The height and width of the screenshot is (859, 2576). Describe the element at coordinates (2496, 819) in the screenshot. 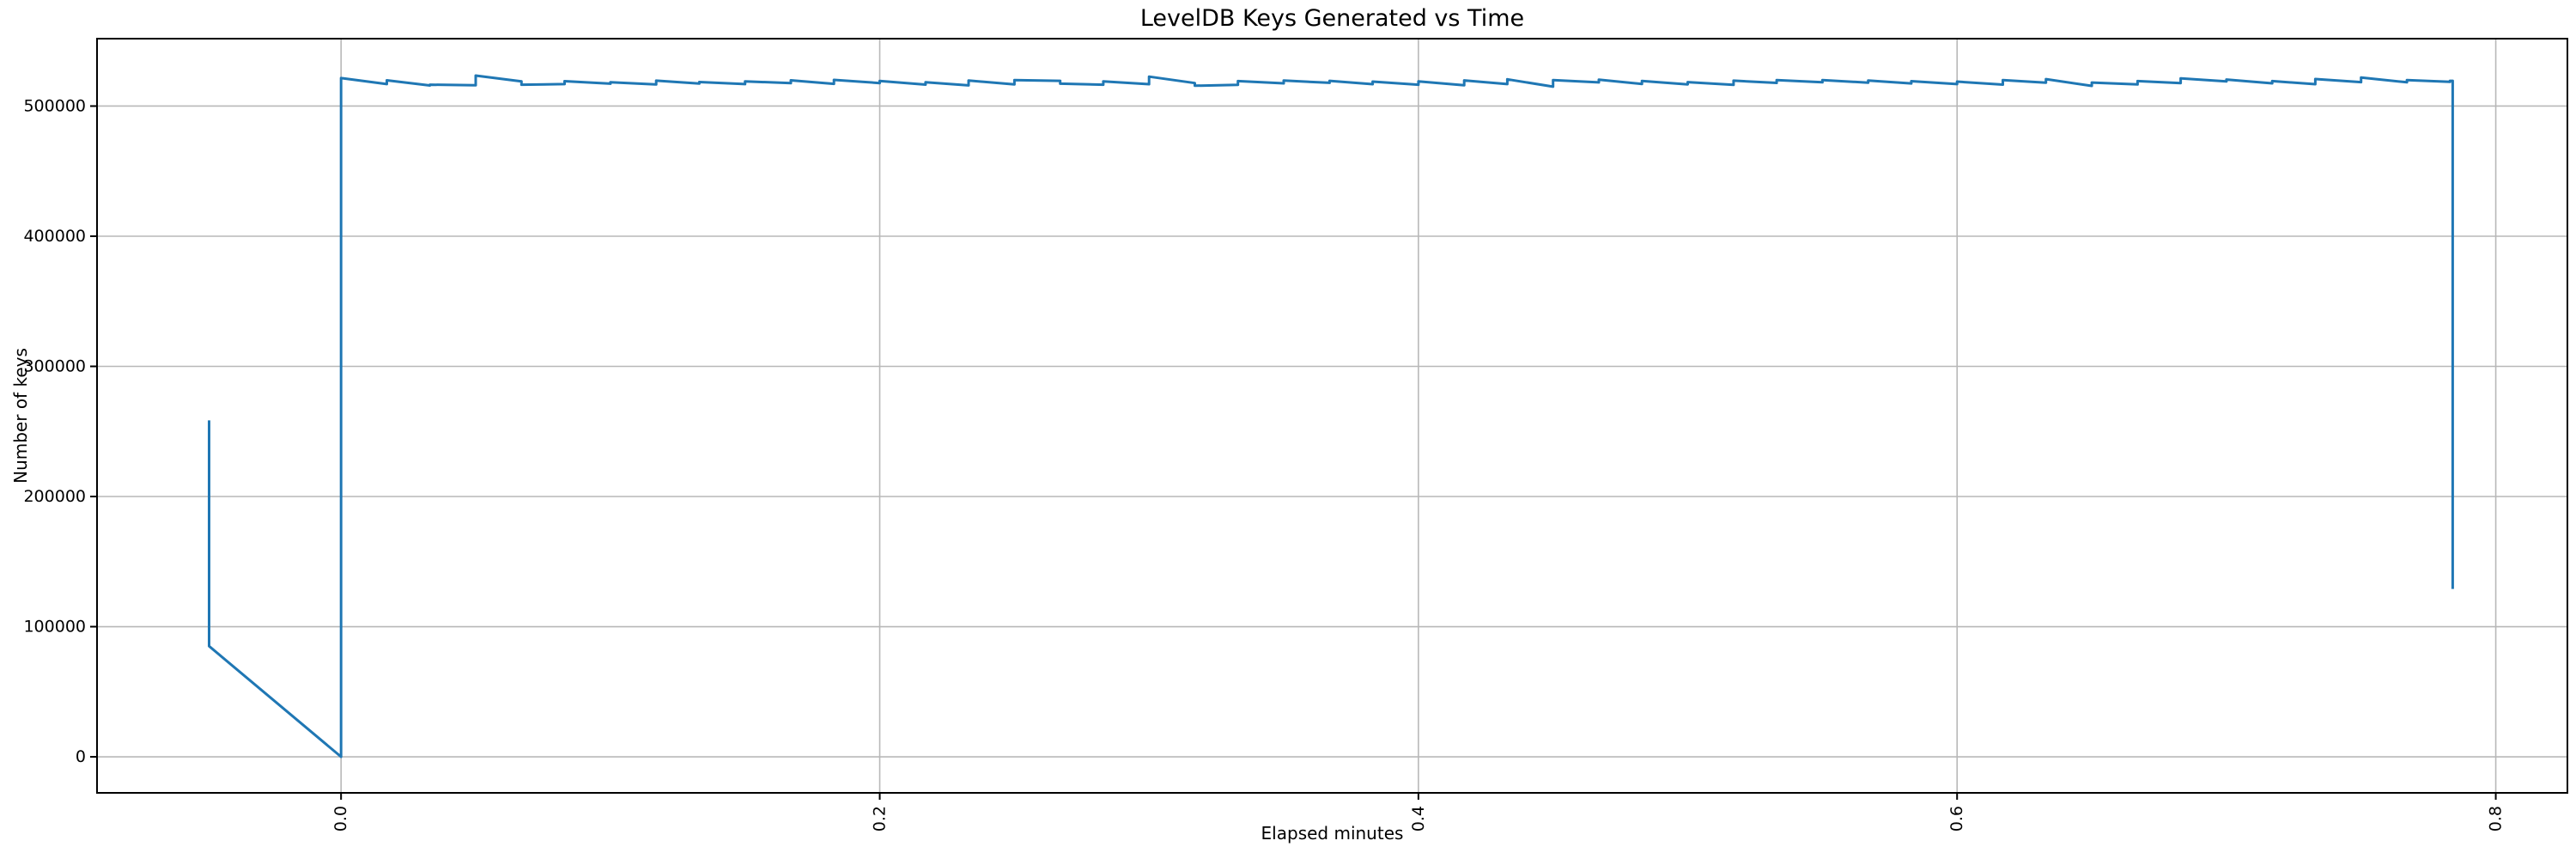

I see `x-tick-label: 0.8` at that location.